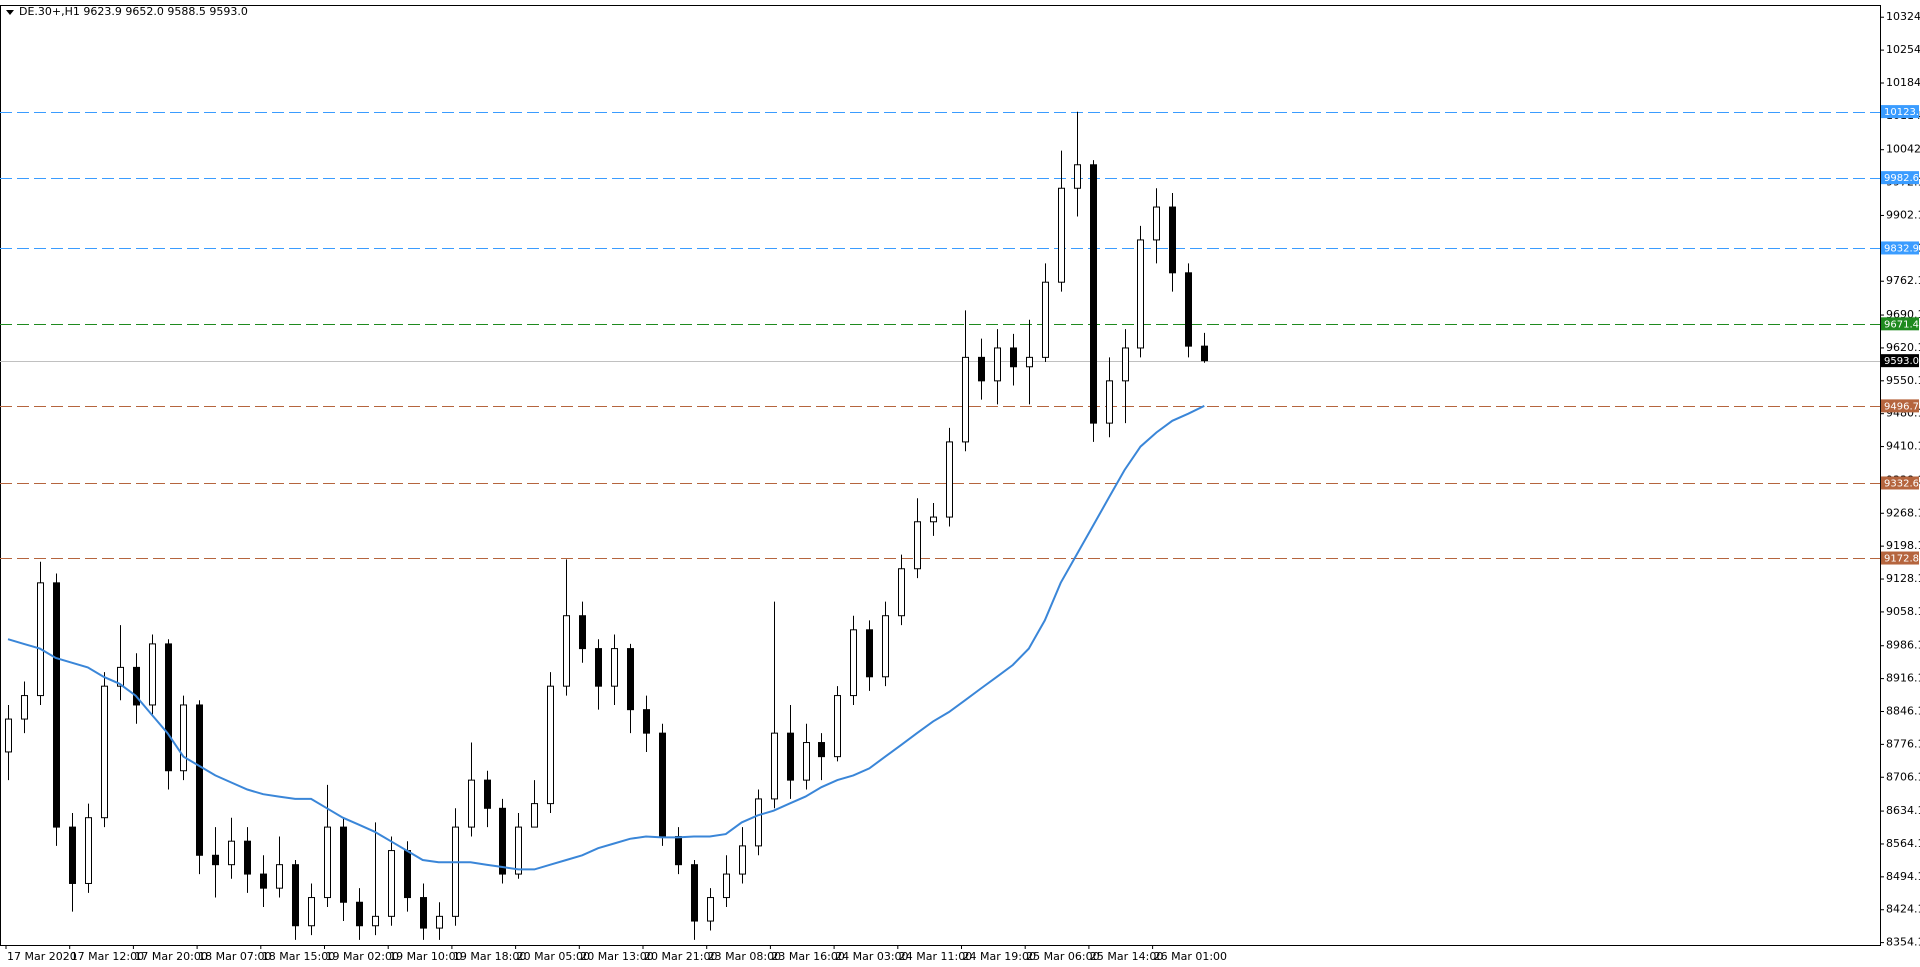  What do you see at coordinates (1903, 678) in the screenshot?
I see `y-tick-label: 8916.1` at bounding box center [1903, 678].